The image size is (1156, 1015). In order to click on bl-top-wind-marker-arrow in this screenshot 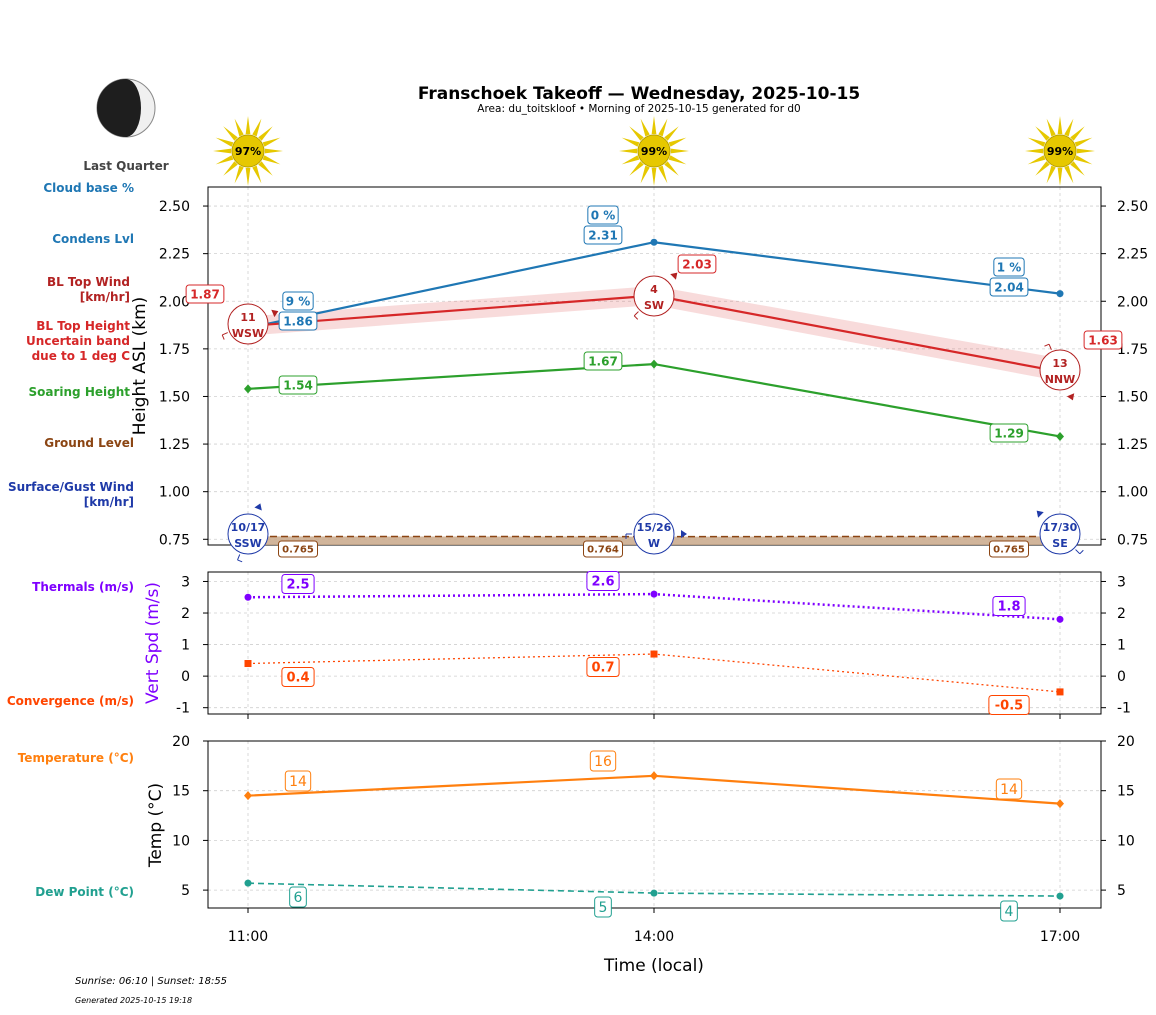, I will do `click(1070, 396)`.